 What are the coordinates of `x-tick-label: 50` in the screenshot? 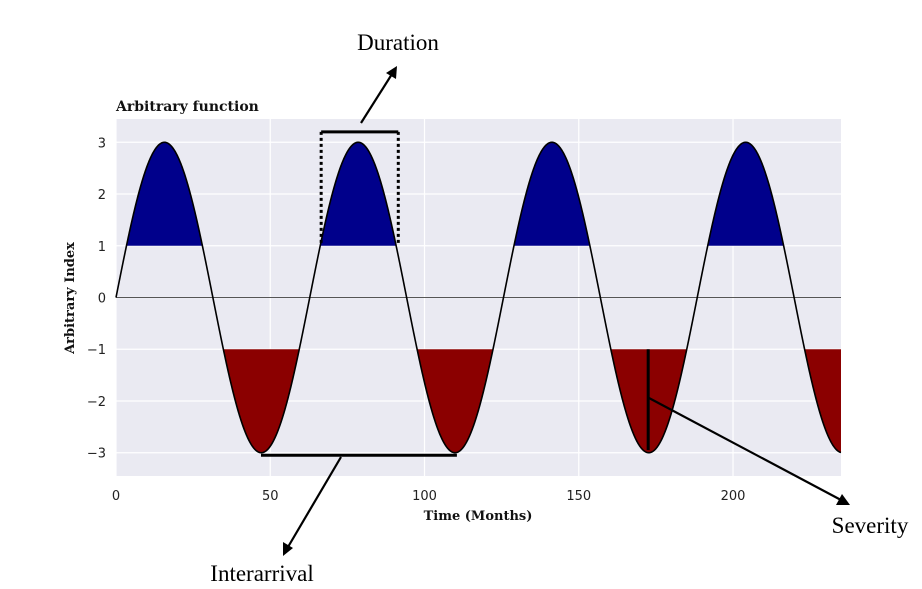 It's located at (270, 496).